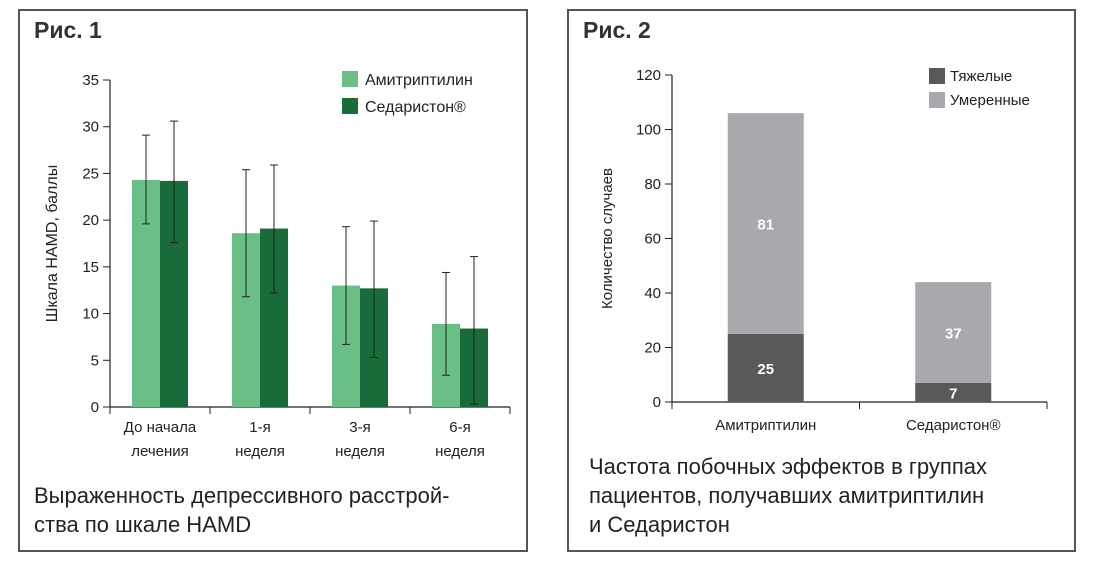 The image size is (1094, 567). I want to click on x-tick-label: 6-я, so click(459, 427).